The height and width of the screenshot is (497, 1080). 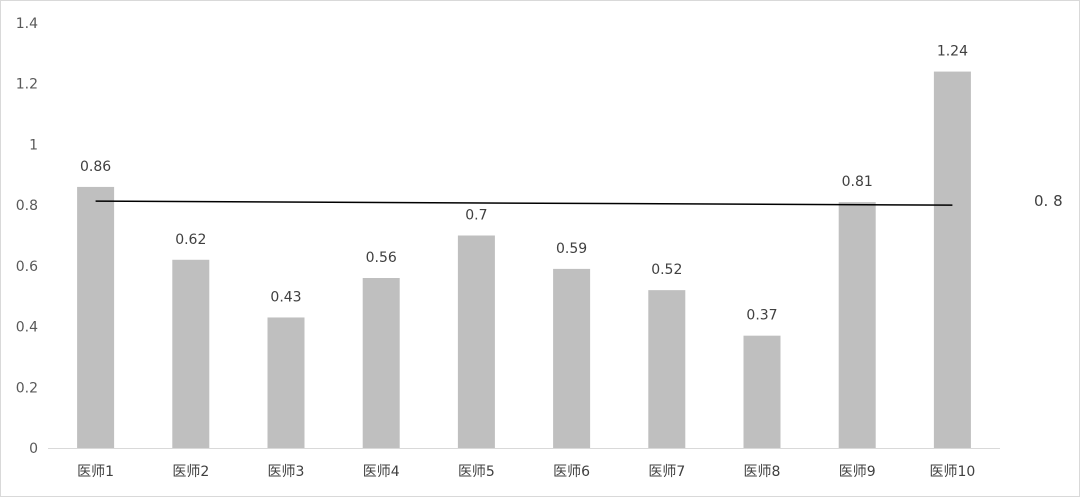 I want to click on y-tick-label: 1.2, so click(x=27, y=85).